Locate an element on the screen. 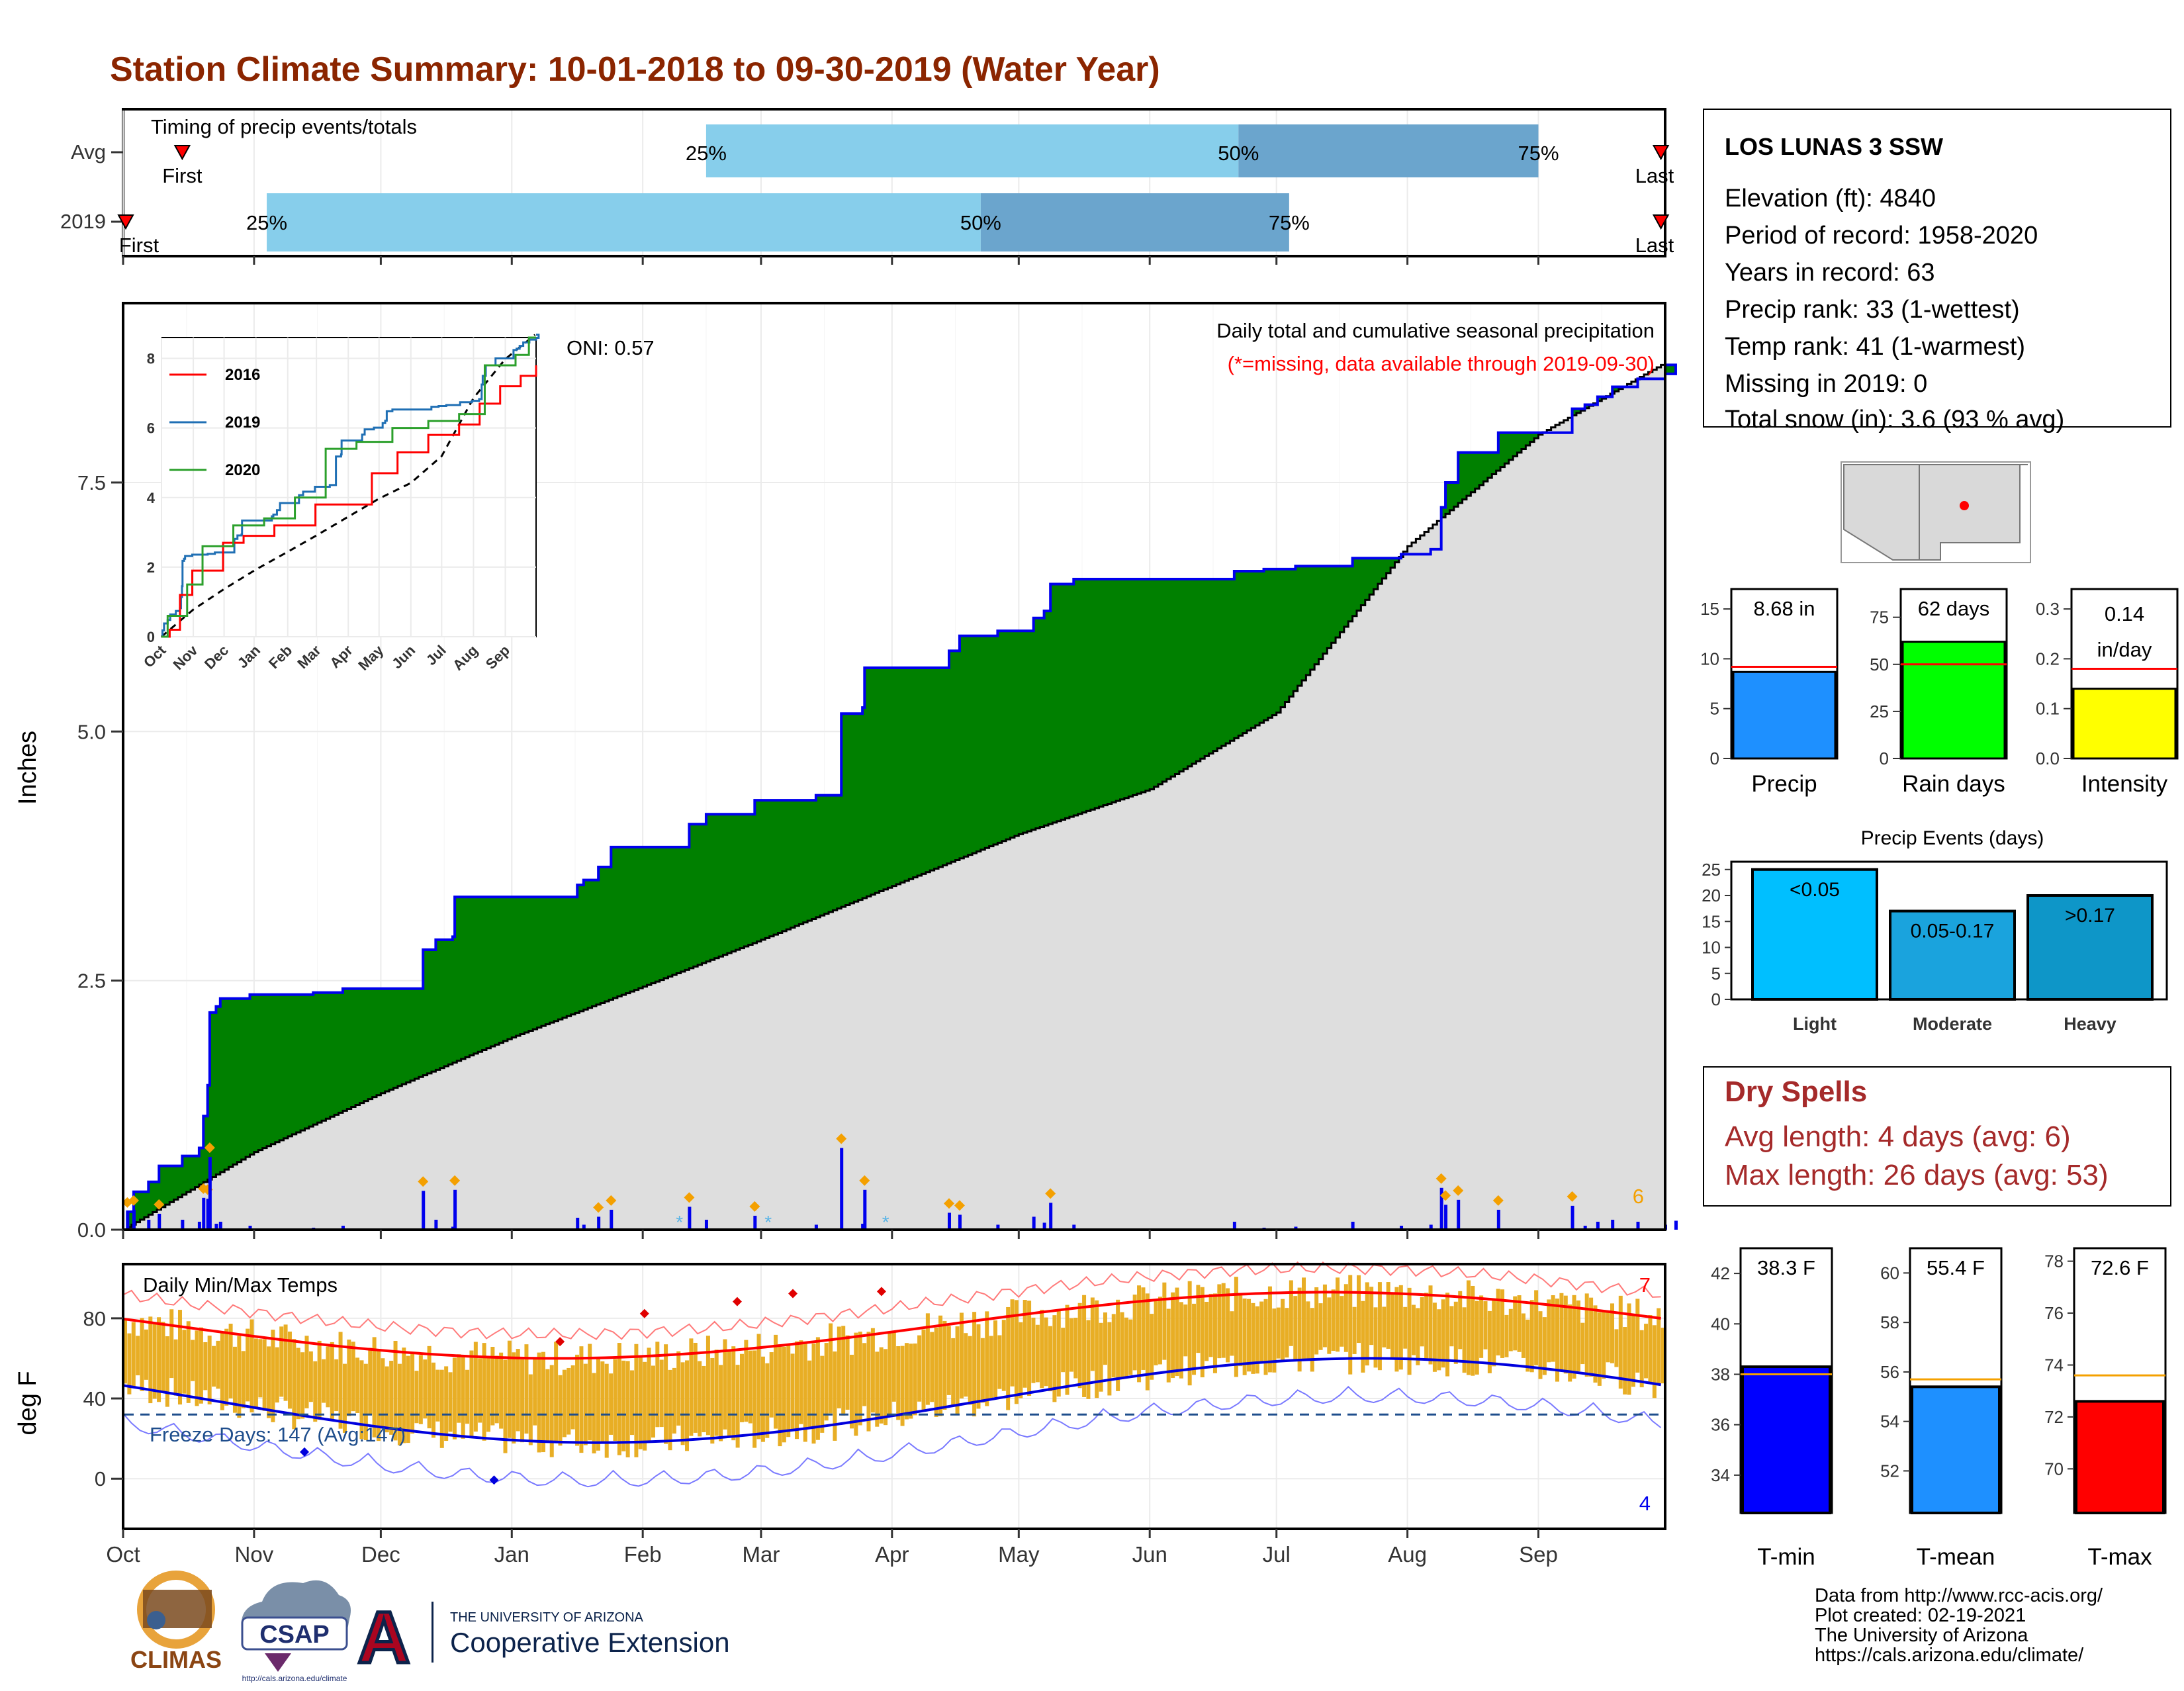 The image size is (2184, 1691). temp-bar-tick-label: 52 is located at coordinates (1889, 1471).